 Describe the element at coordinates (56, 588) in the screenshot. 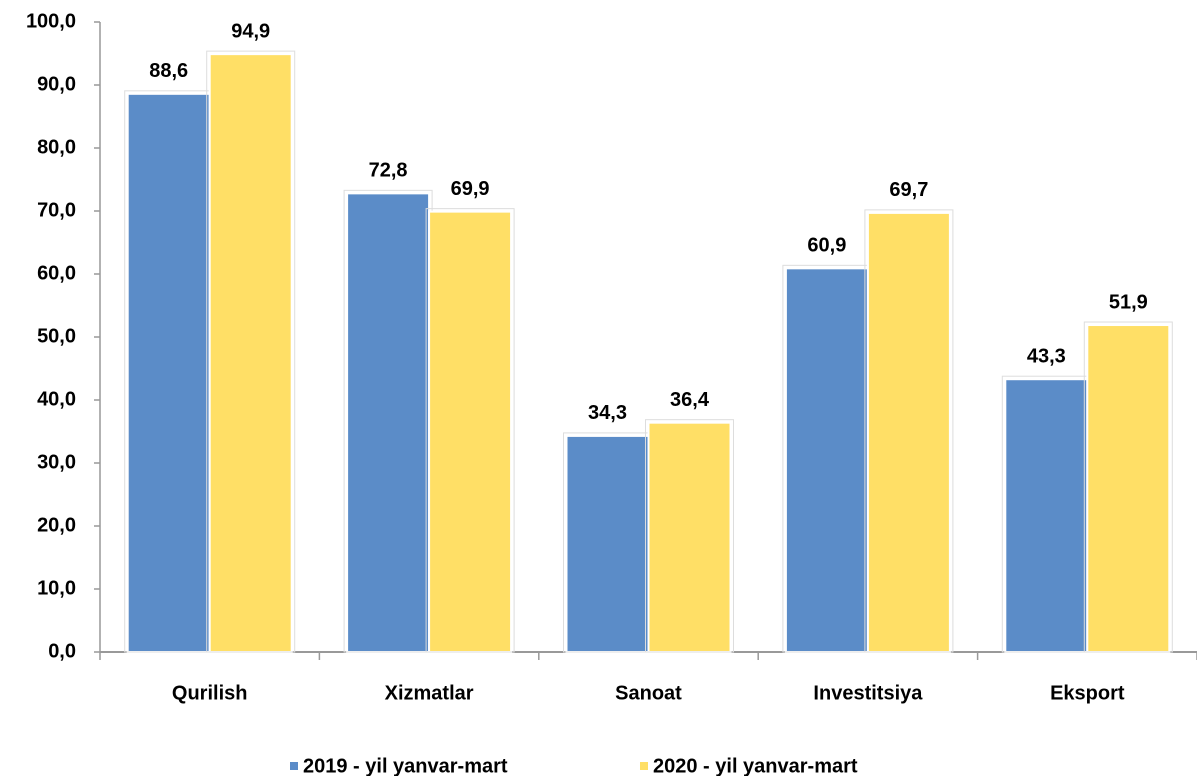

I see `y-tick-label: 10,0` at that location.